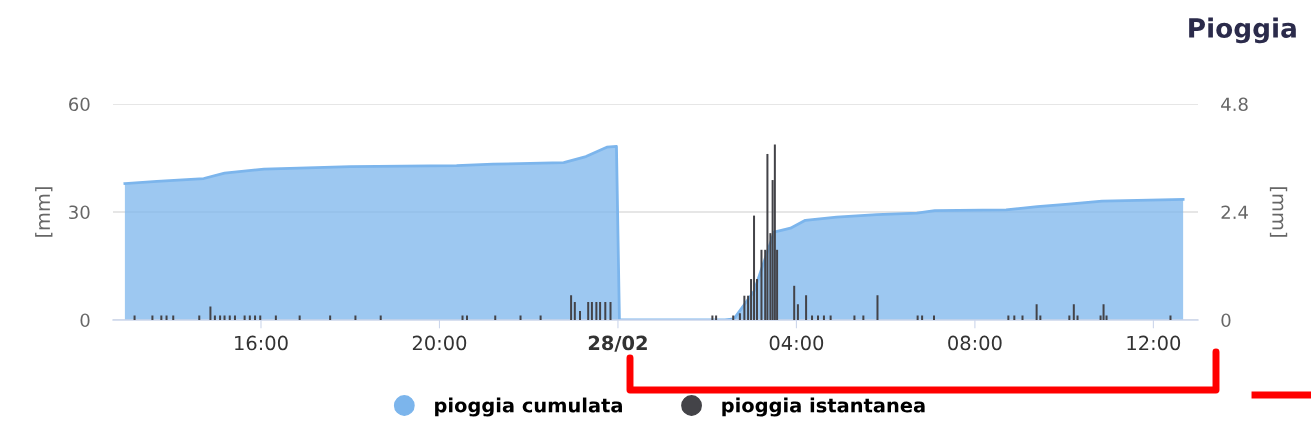  What do you see at coordinates (439, 343) in the screenshot?
I see `x-tick-label: 20:00` at bounding box center [439, 343].